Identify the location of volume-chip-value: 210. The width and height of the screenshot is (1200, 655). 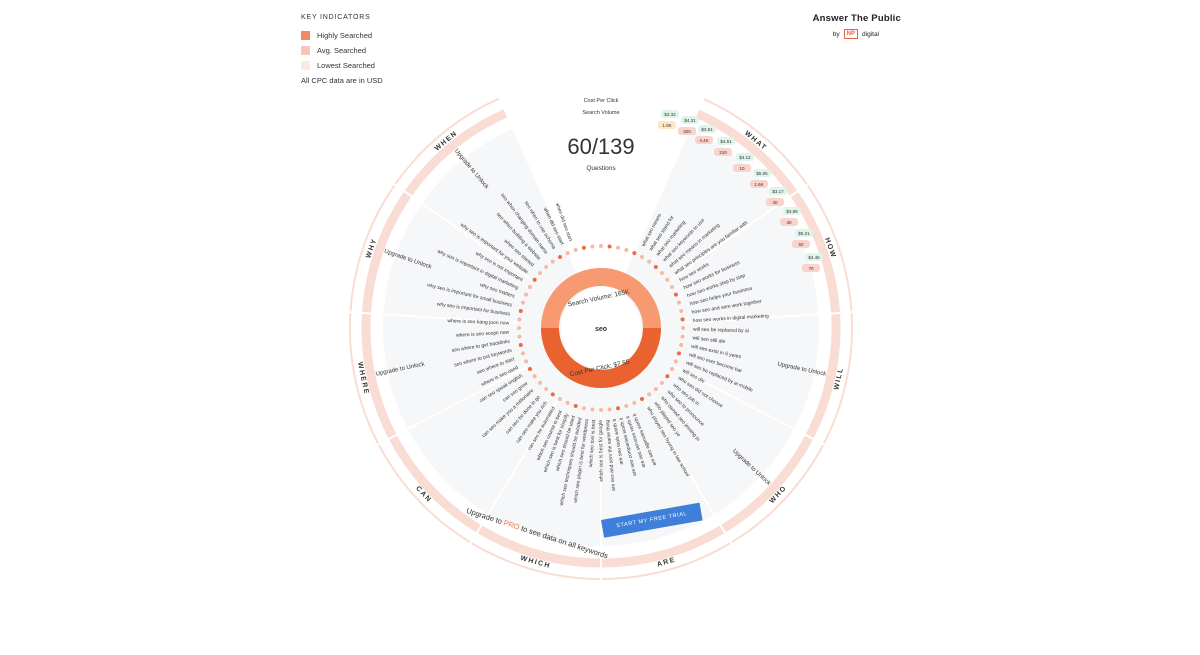
(723, 152).